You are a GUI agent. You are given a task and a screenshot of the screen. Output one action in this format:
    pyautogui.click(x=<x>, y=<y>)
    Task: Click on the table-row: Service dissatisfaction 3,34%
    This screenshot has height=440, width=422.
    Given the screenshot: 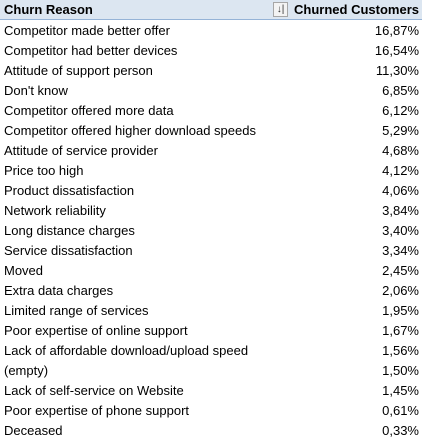 What is the action you would take?
    pyautogui.click(x=211, y=250)
    